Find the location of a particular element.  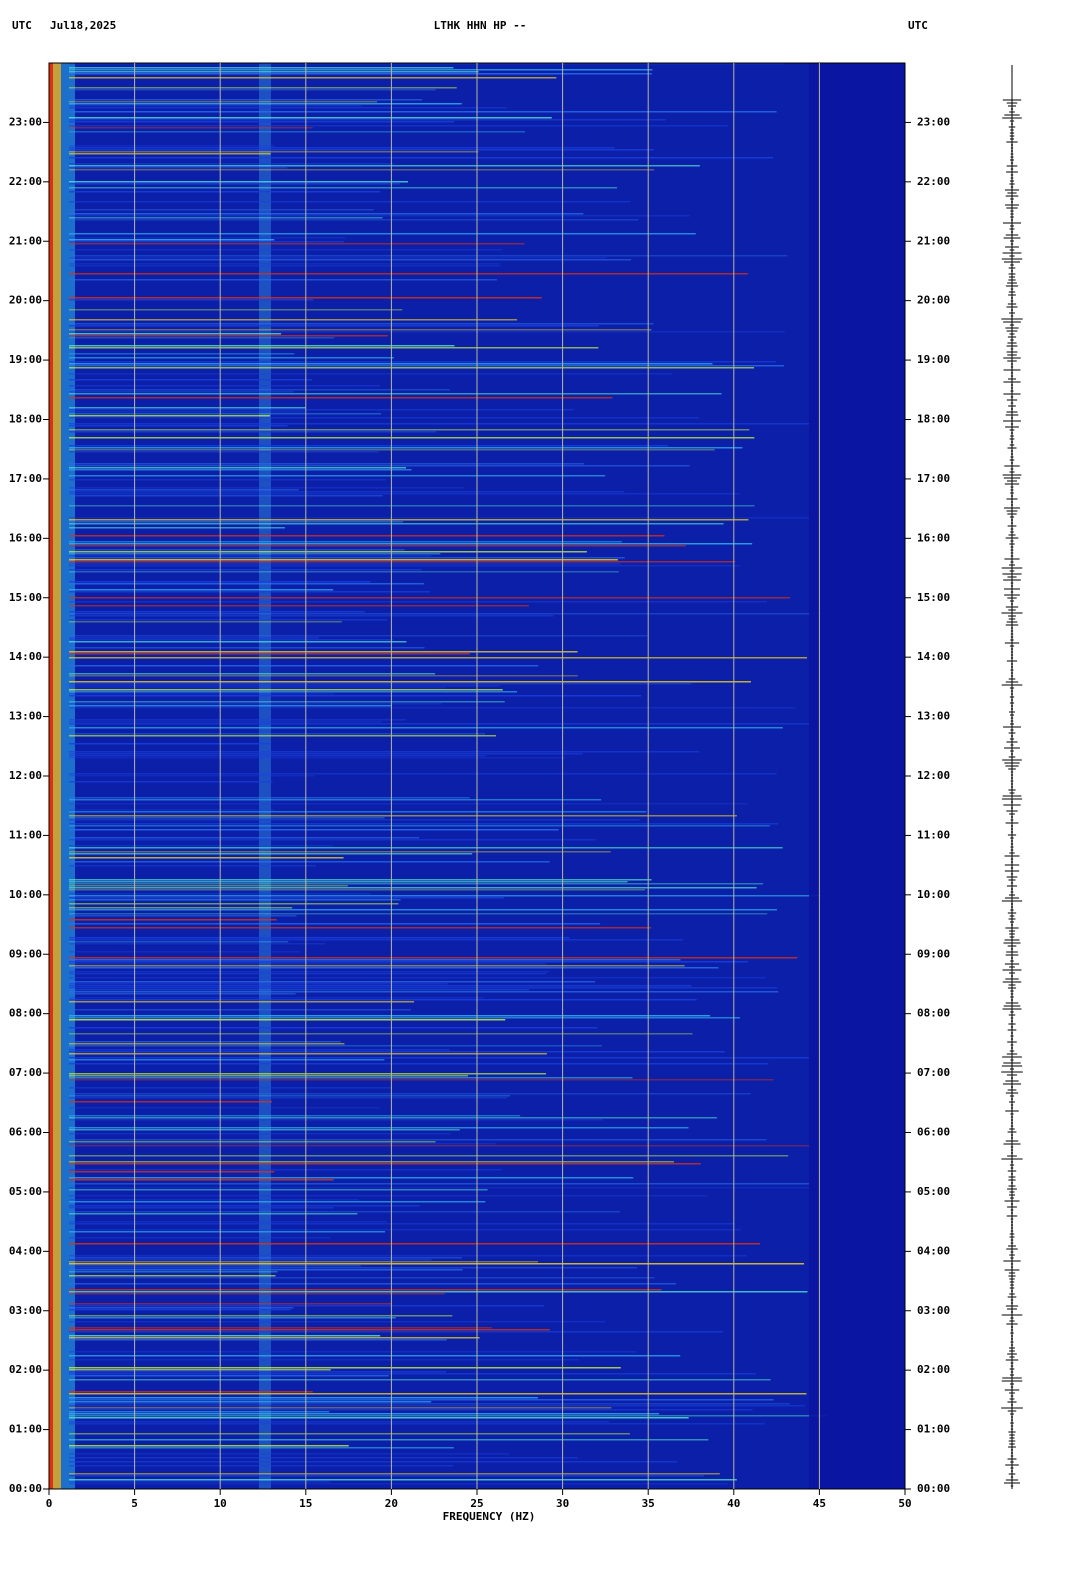

y-tick-label-right: 10:00 is located at coordinates (933, 894).